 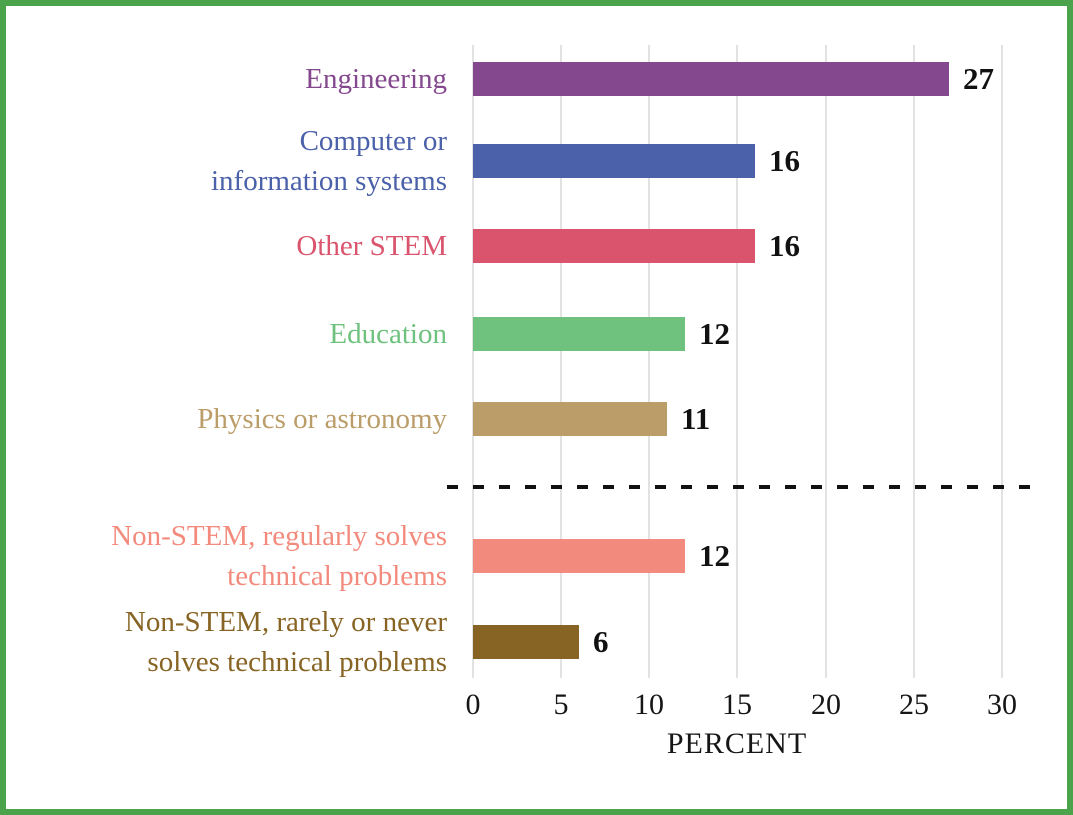 I want to click on category-label-line: Computer or, so click(x=373, y=141).